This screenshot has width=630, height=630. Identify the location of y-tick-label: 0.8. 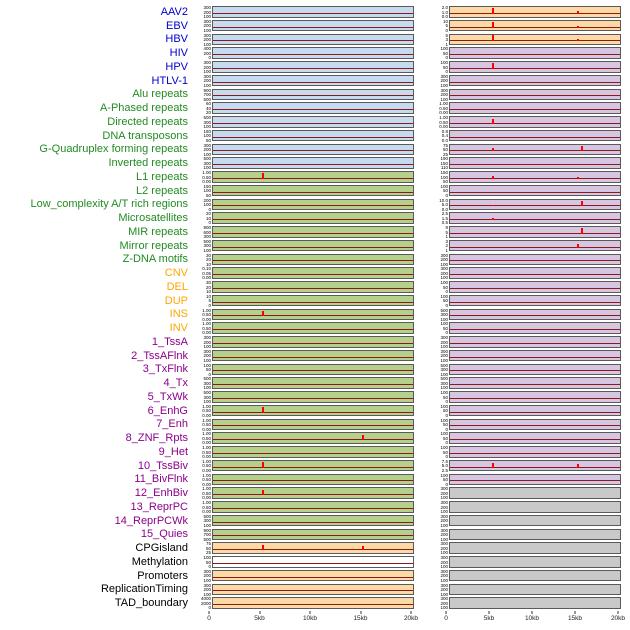
(444, 131).